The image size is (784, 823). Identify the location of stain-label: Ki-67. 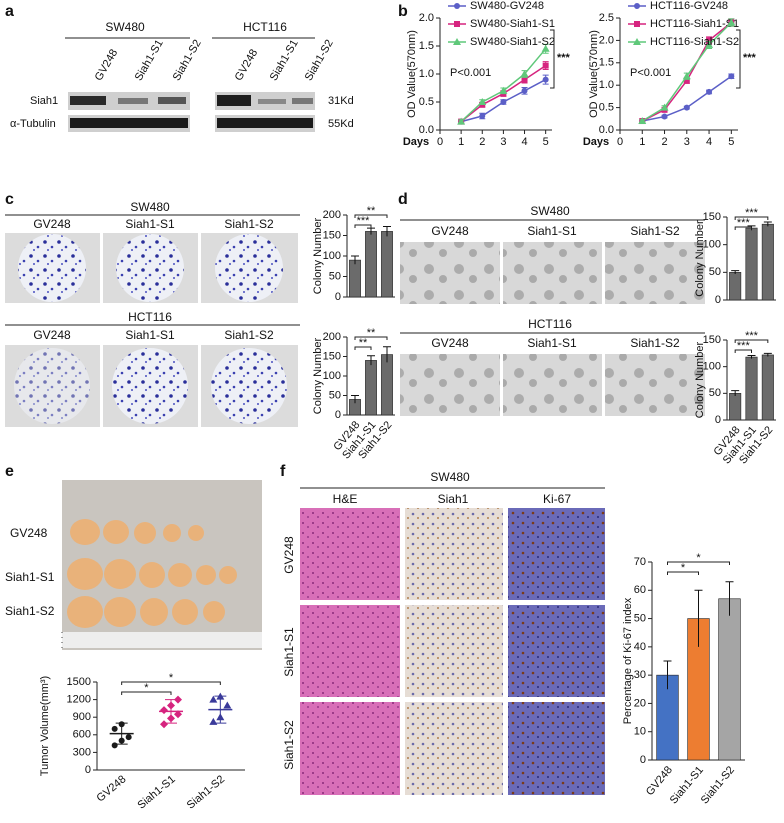
(557, 499).